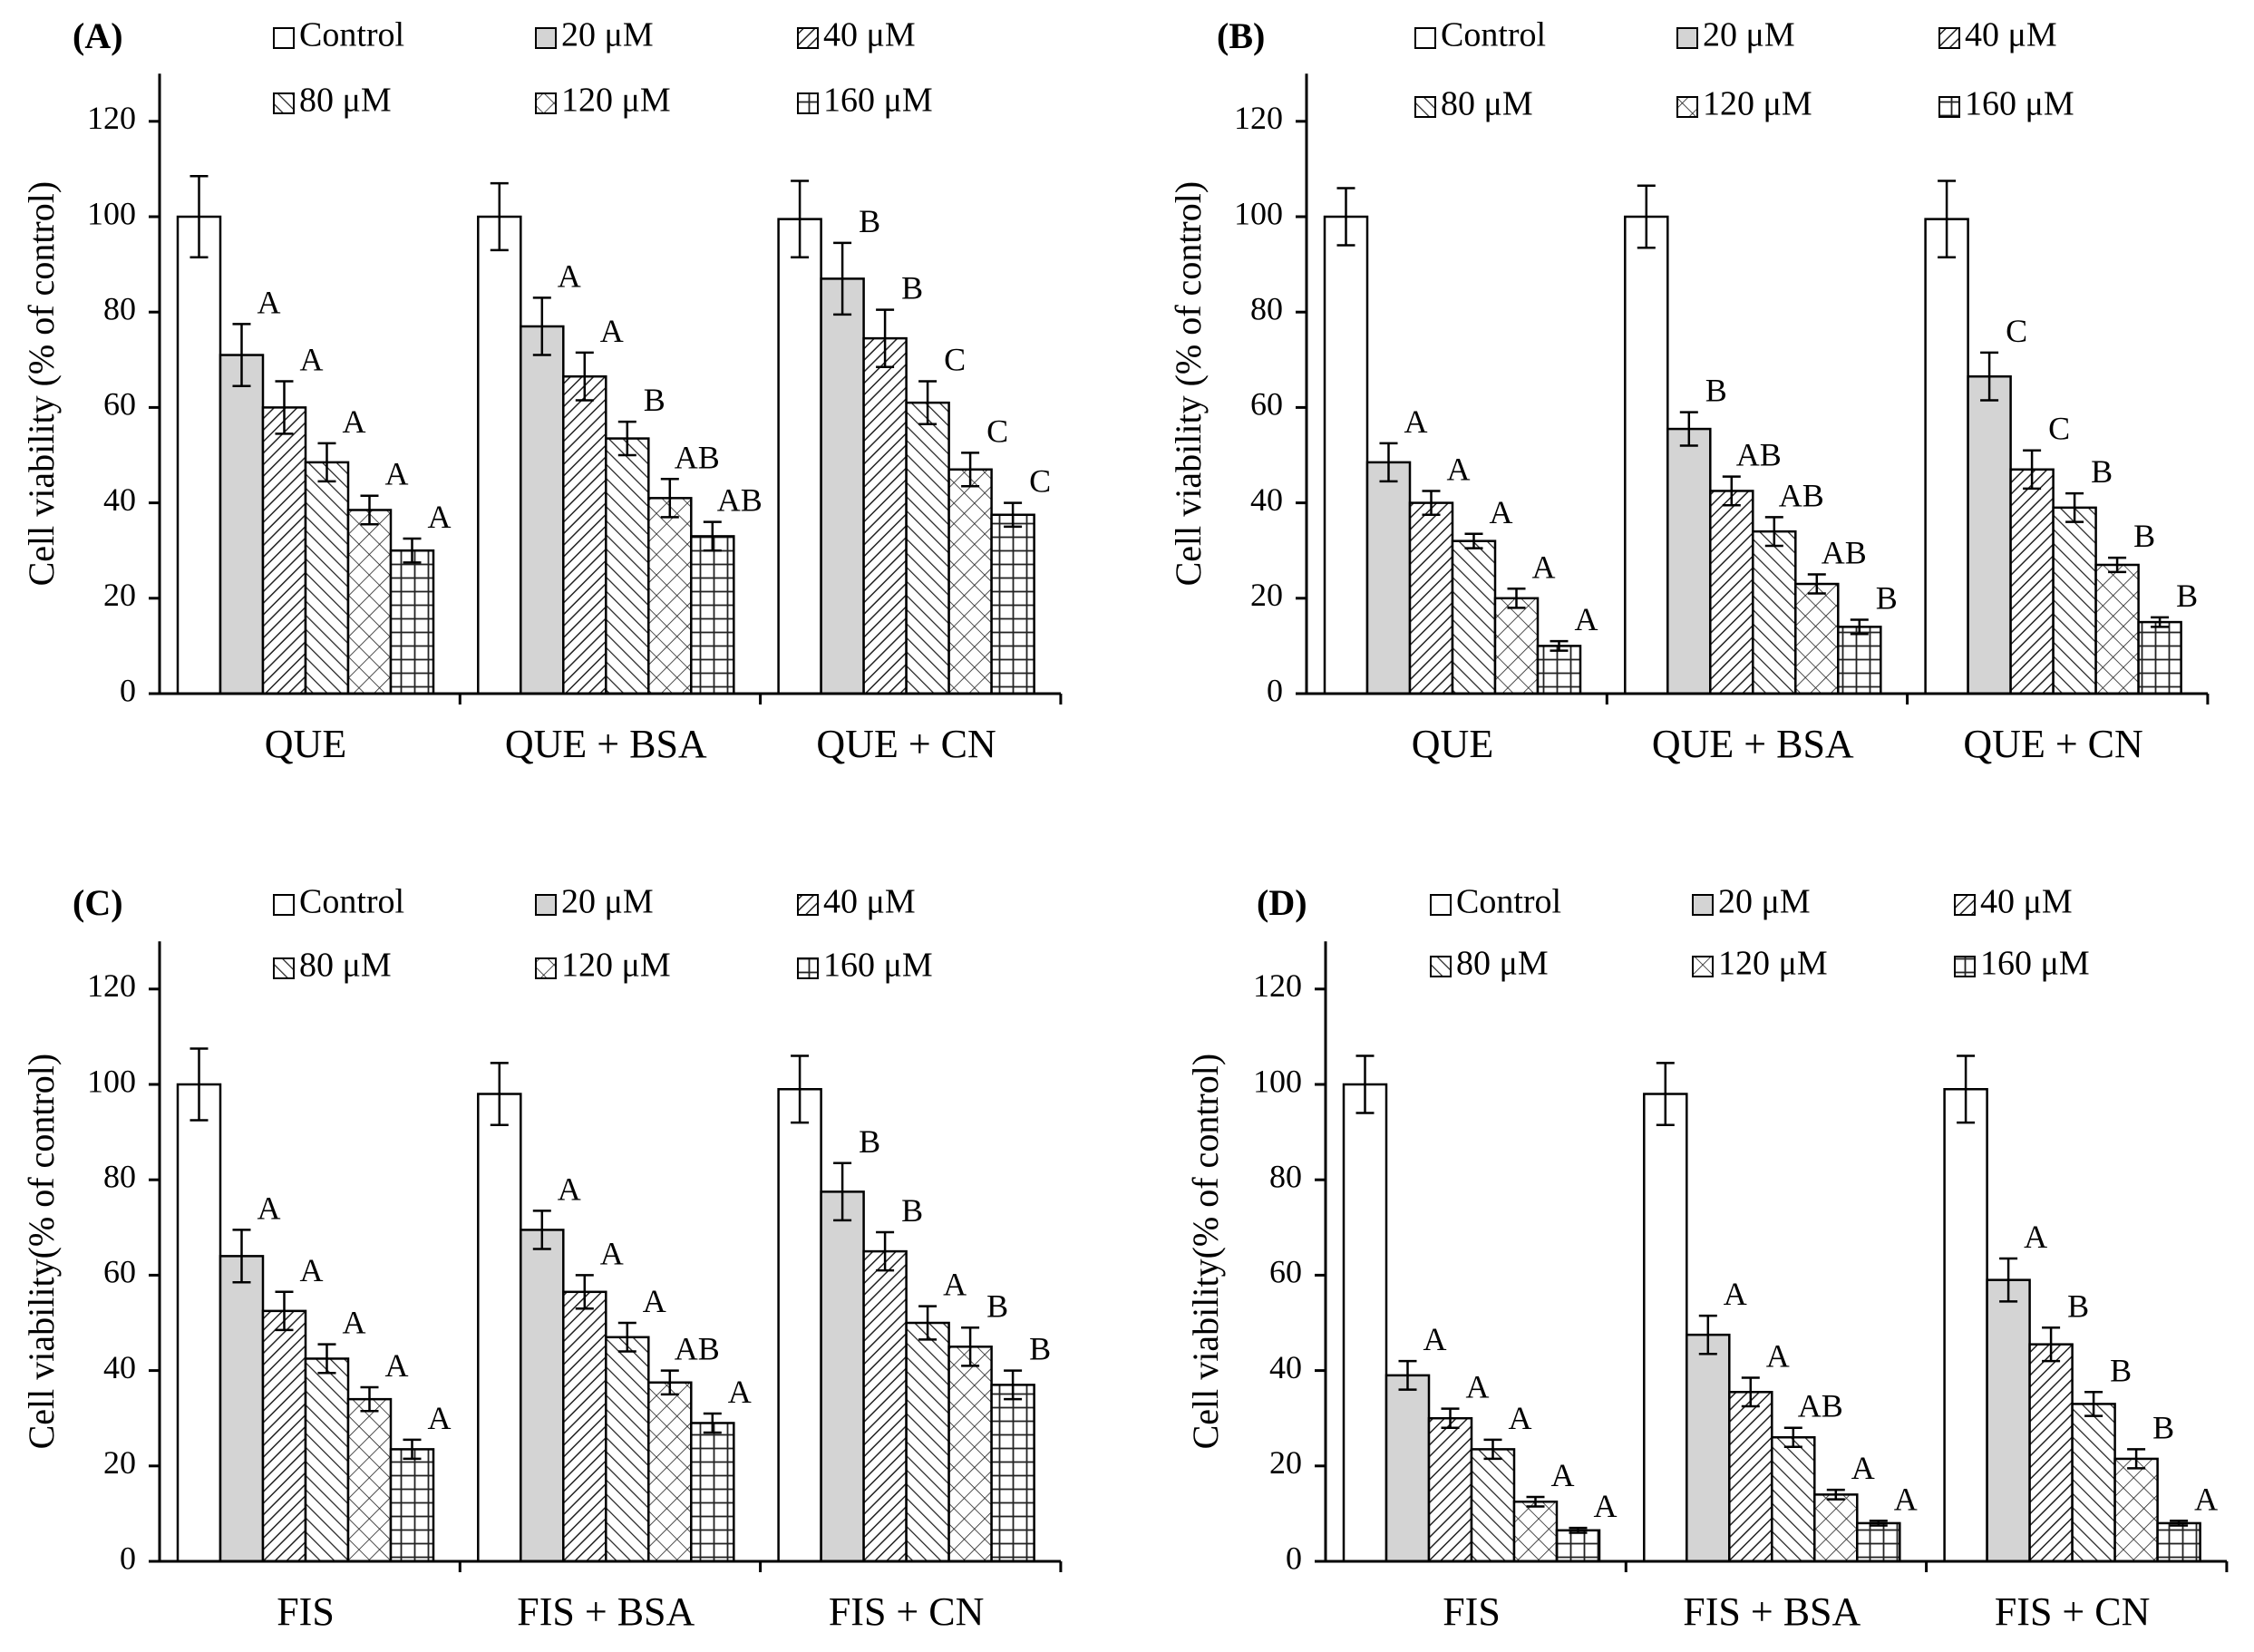  What do you see at coordinates (1205, 1252) in the screenshot?
I see `y-axis-label: Cell viability(% of control)` at bounding box center [1205, 1252].